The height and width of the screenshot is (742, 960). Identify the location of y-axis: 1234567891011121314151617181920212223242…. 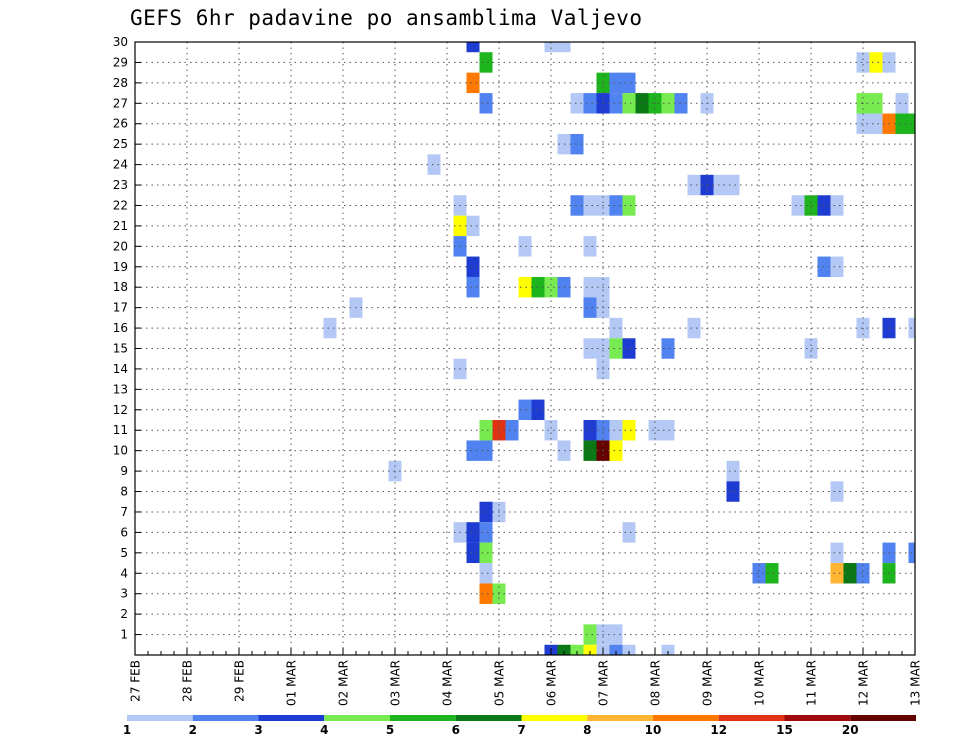
(127, 338).